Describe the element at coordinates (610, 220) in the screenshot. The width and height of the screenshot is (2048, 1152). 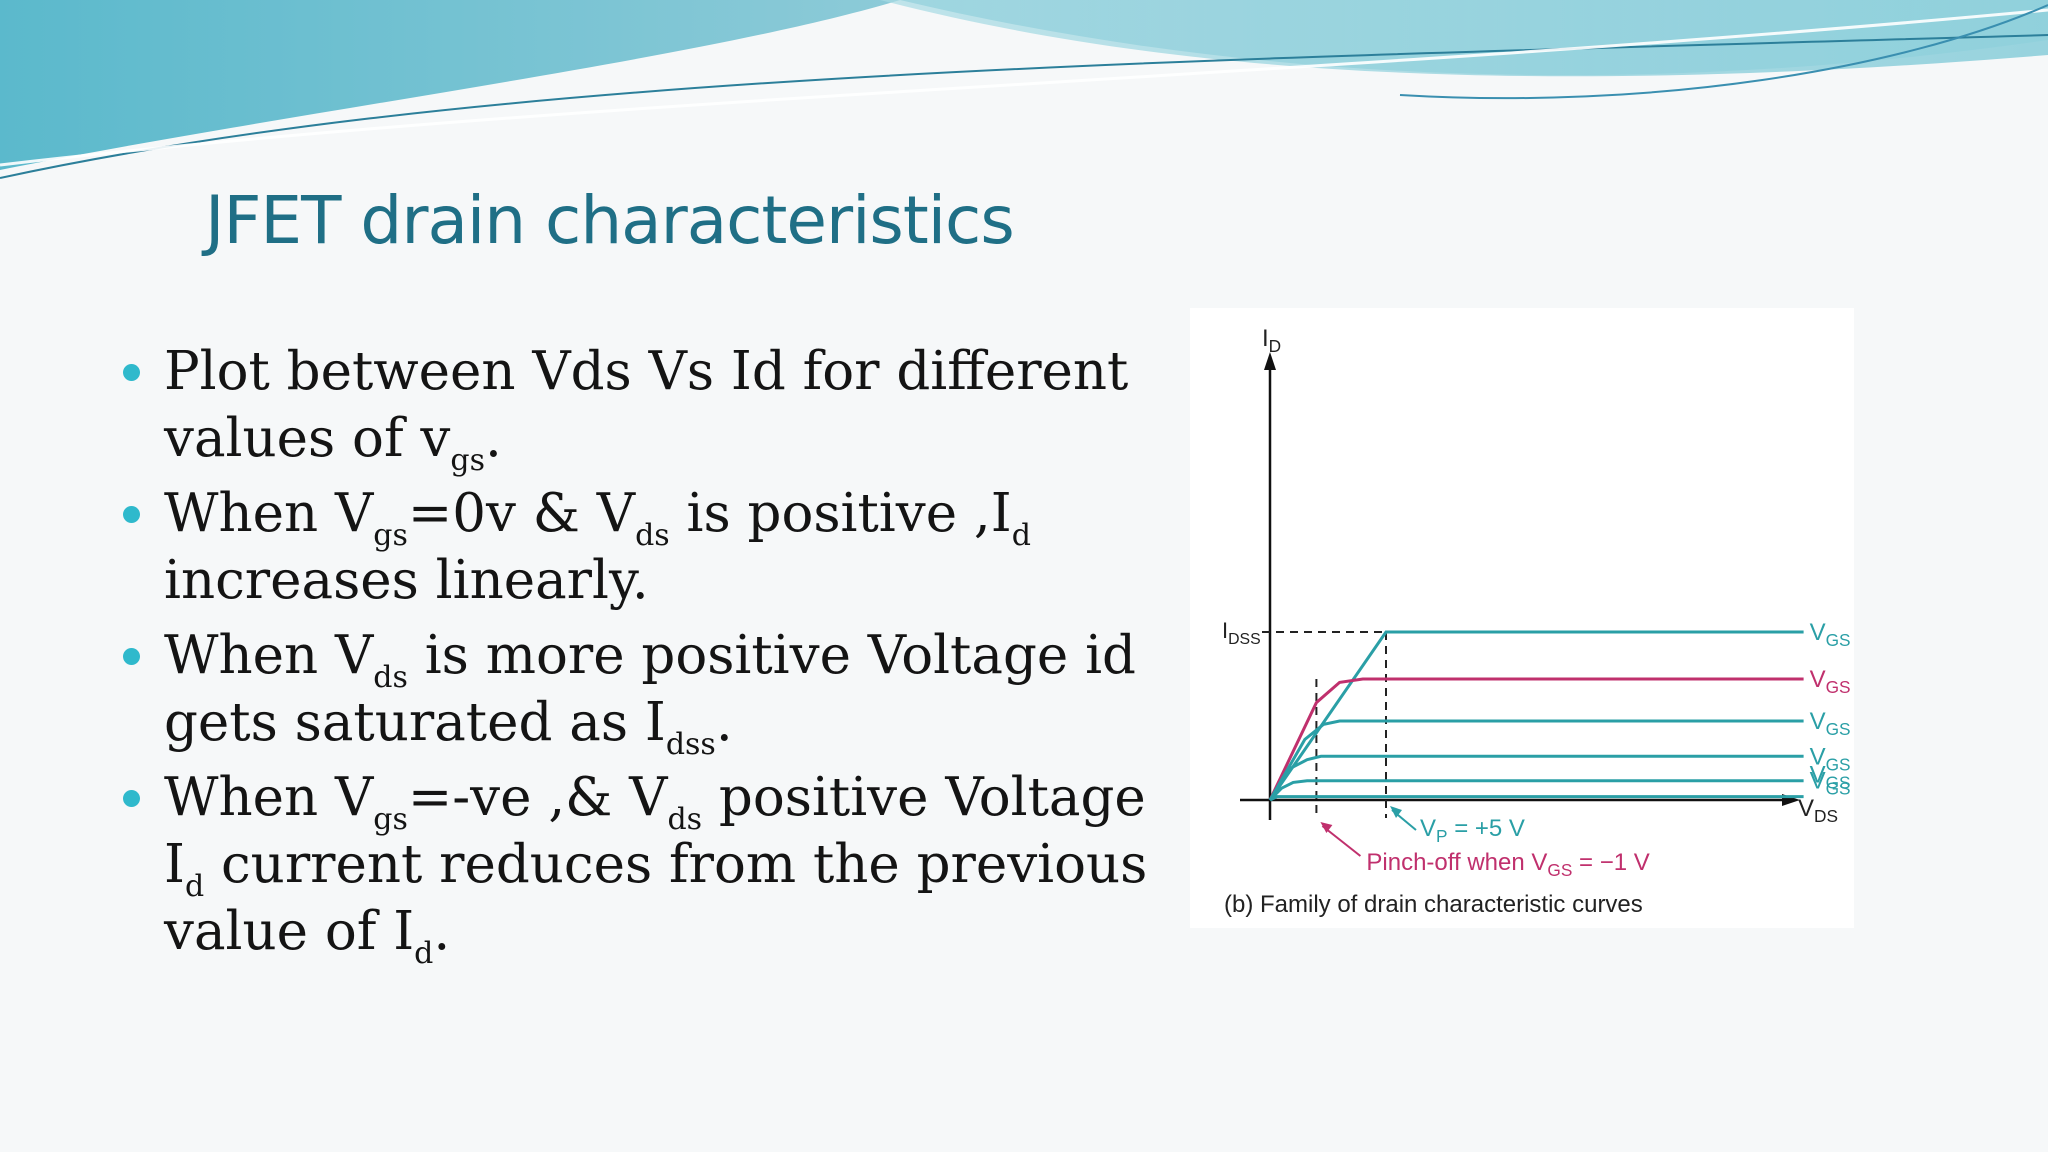
I see `slide-title: JFET drain characteristics` at that location.